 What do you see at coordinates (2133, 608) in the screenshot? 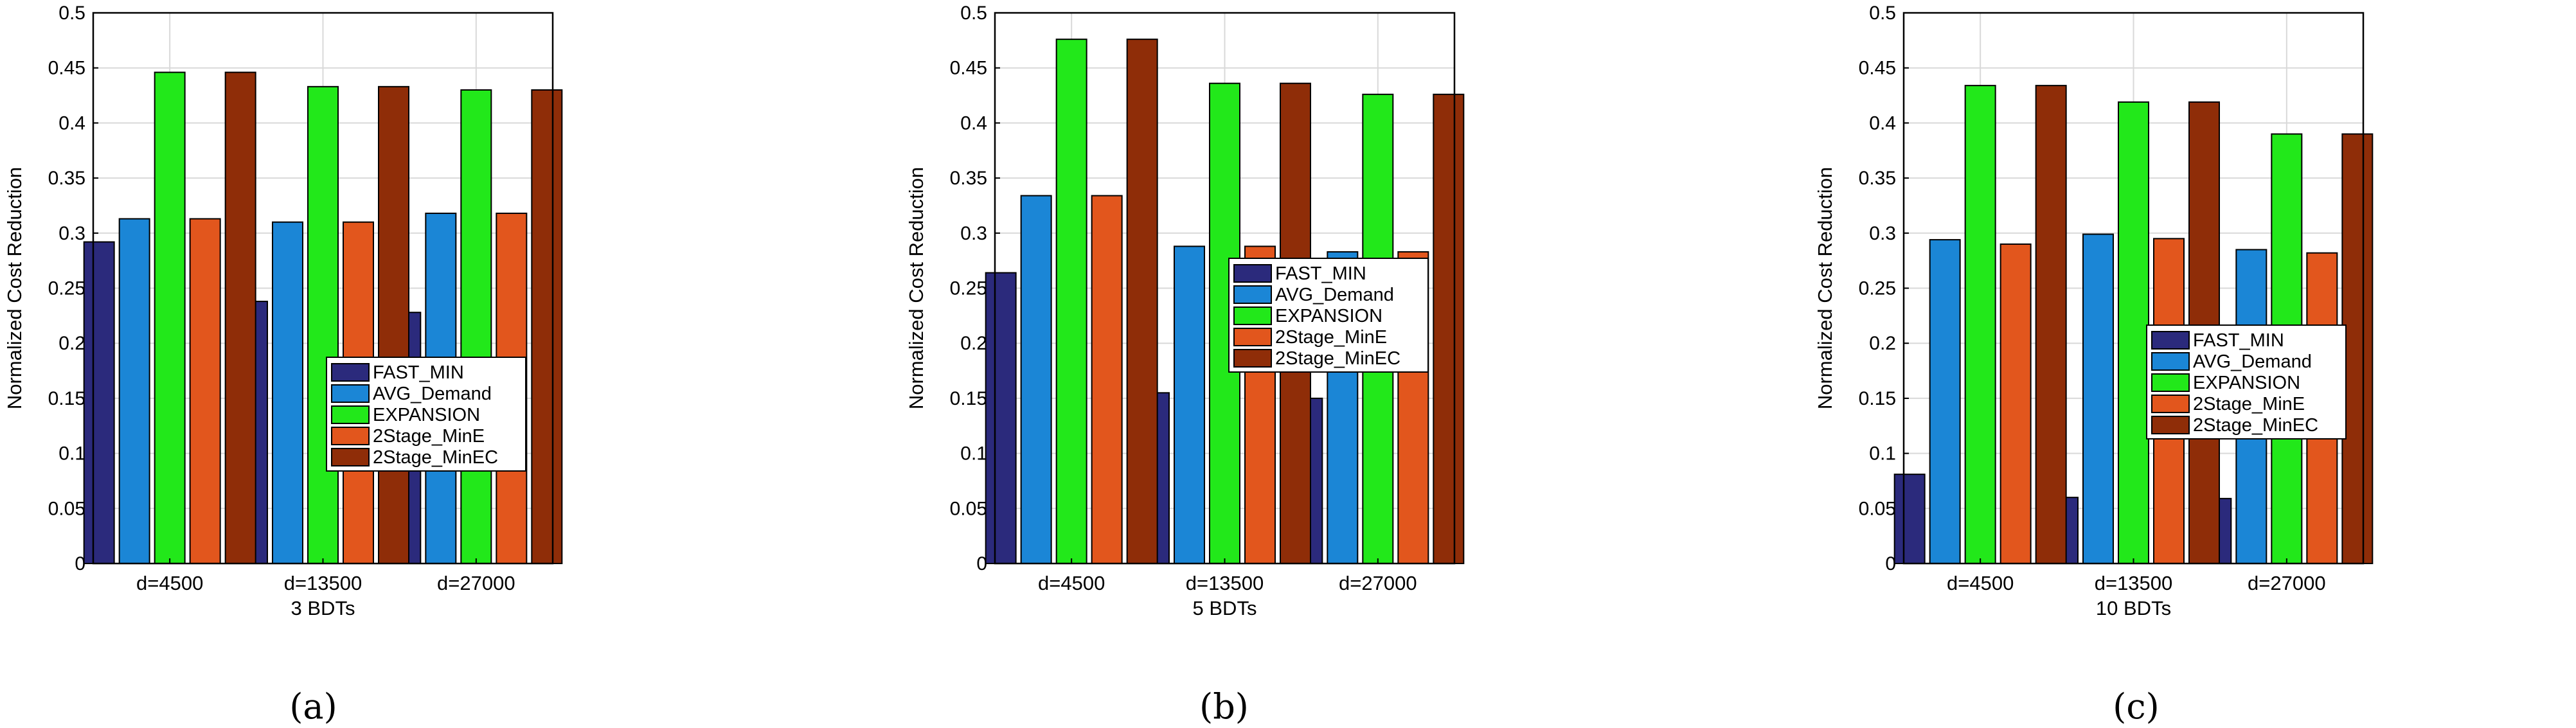
I see `x-axis-label: 10 BDTs` at bounding box center [2133, 608].